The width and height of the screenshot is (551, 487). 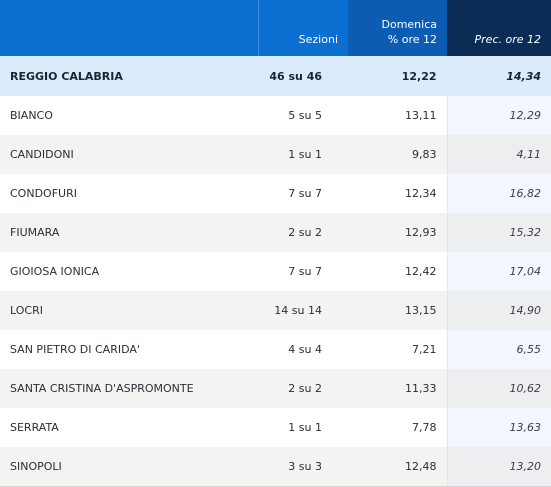 What do you see at coordinates (129, 271) in the screenshot?
I see `comune-name: GIOIOSA IONICA` at bounding box center [129, 271].